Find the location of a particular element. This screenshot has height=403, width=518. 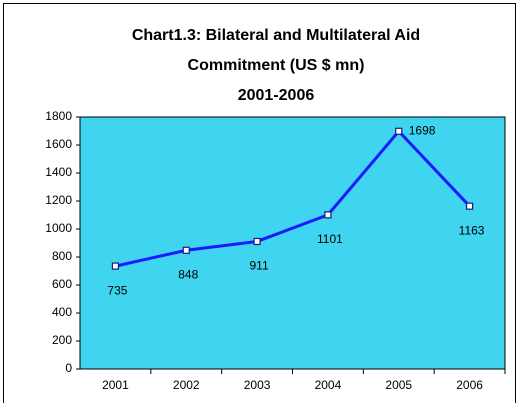

y-tick-label: 1800 is located at coordinates (58, 116).